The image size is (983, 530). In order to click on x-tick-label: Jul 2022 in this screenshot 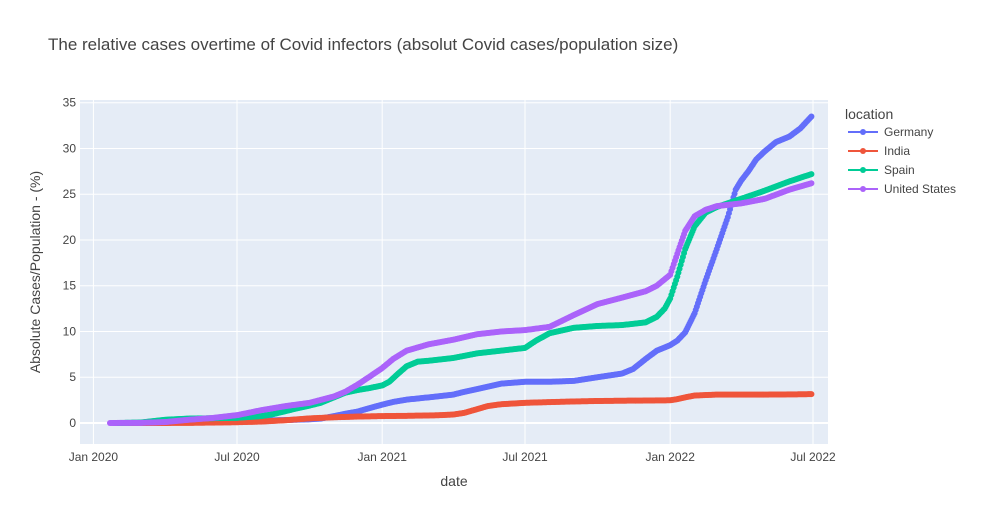, I will do `click(813, 457)`.